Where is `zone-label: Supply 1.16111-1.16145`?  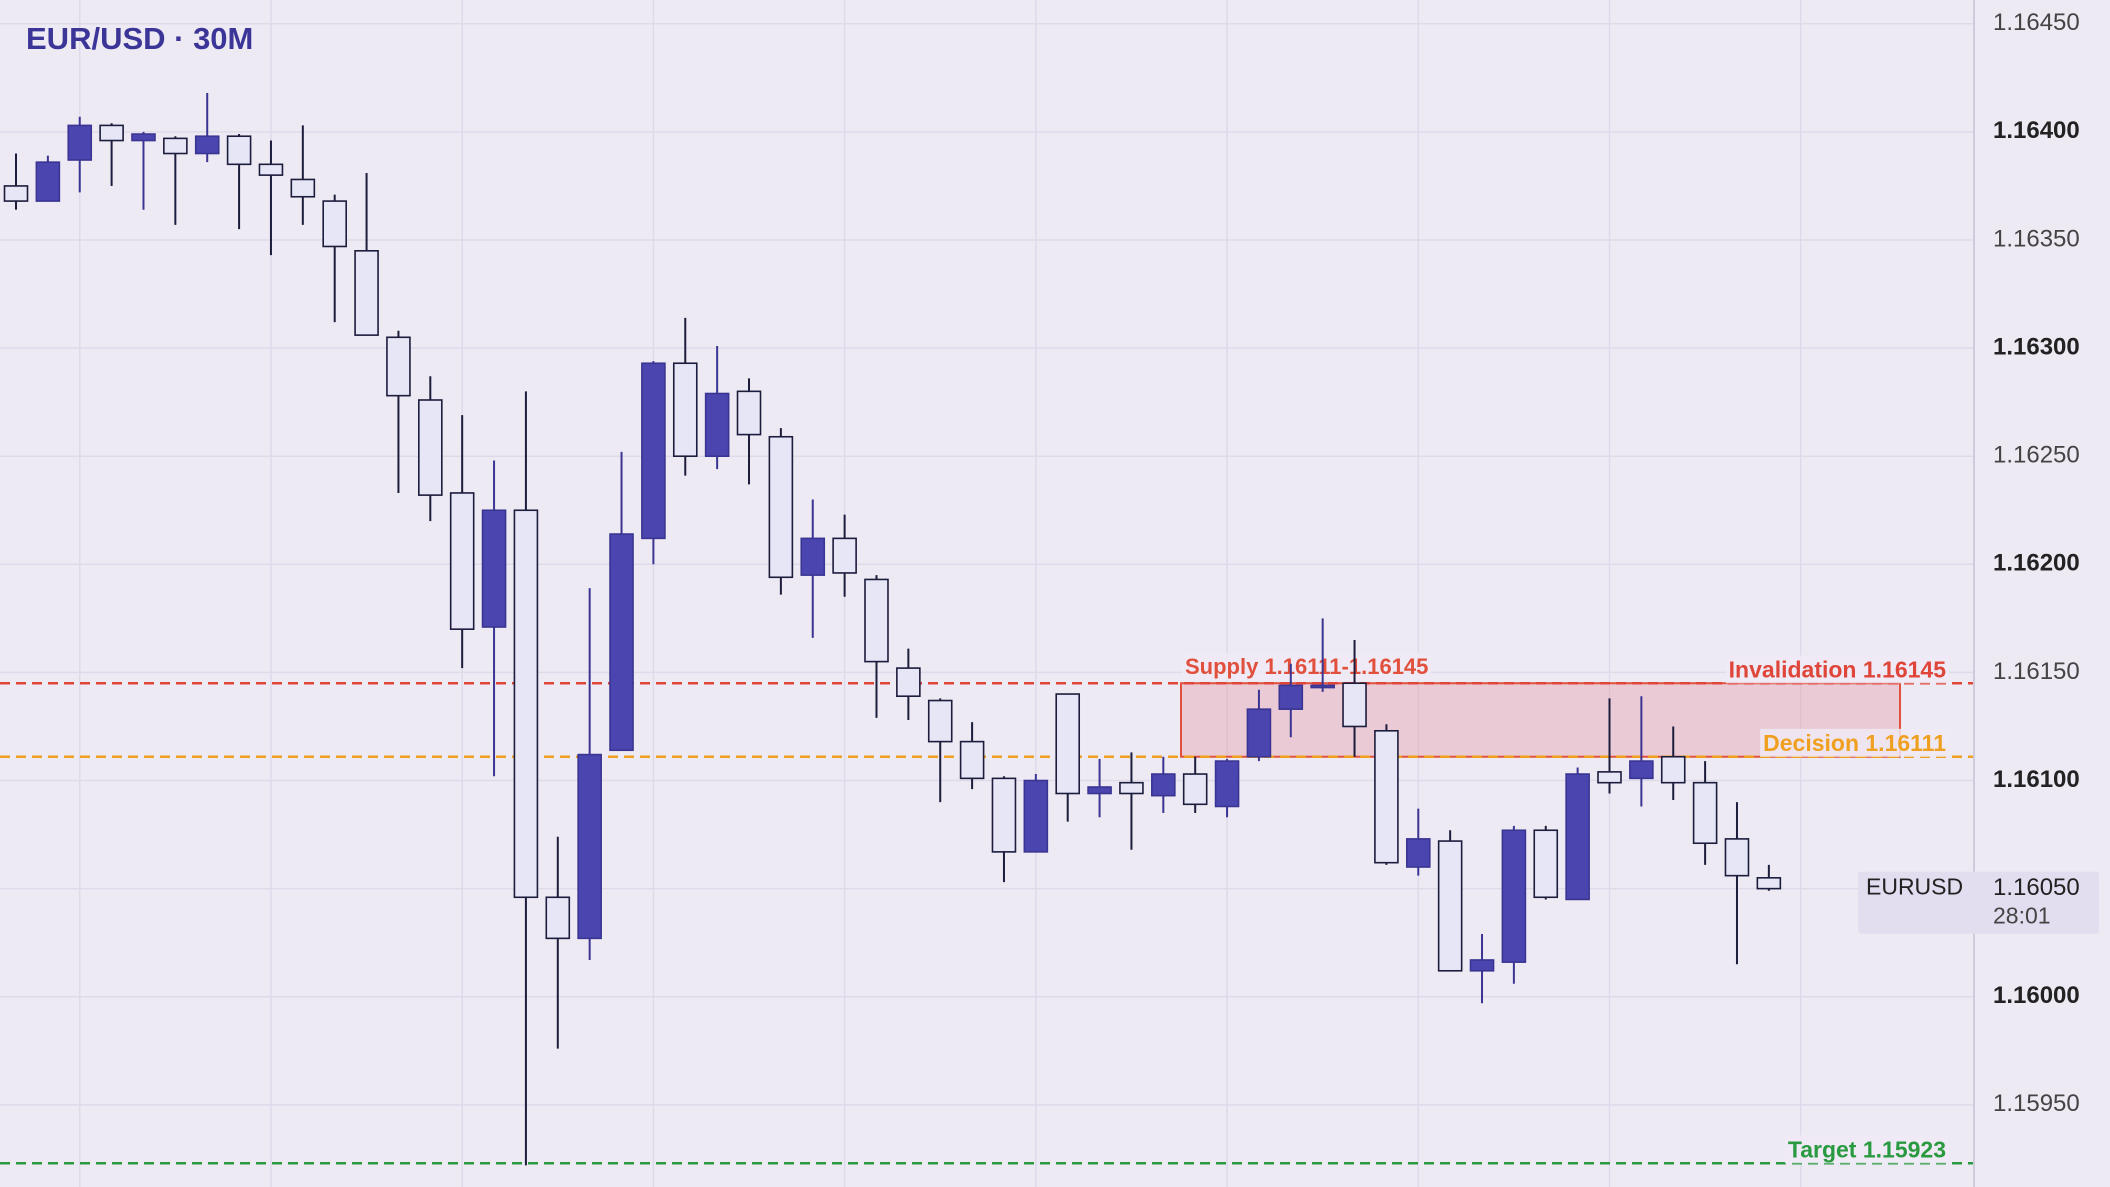 zone-label: Supply 1.16111-1.16145 is located at coordinates (1306, 666).